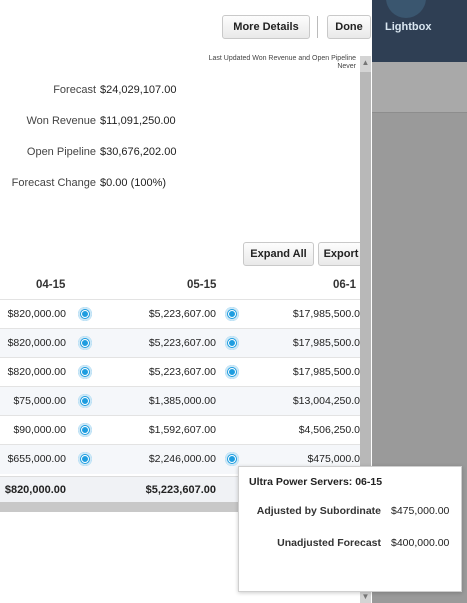 This screenshot has width=467, height=603. I want to click on scrollbar-thumb, so click(365, 332).